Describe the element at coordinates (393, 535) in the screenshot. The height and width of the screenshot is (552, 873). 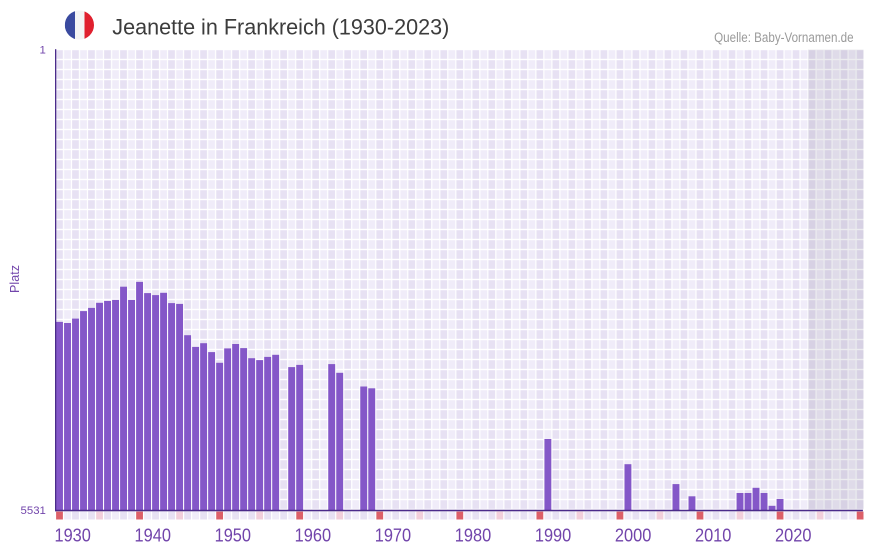
I see `svg-text: 1970` at that location.